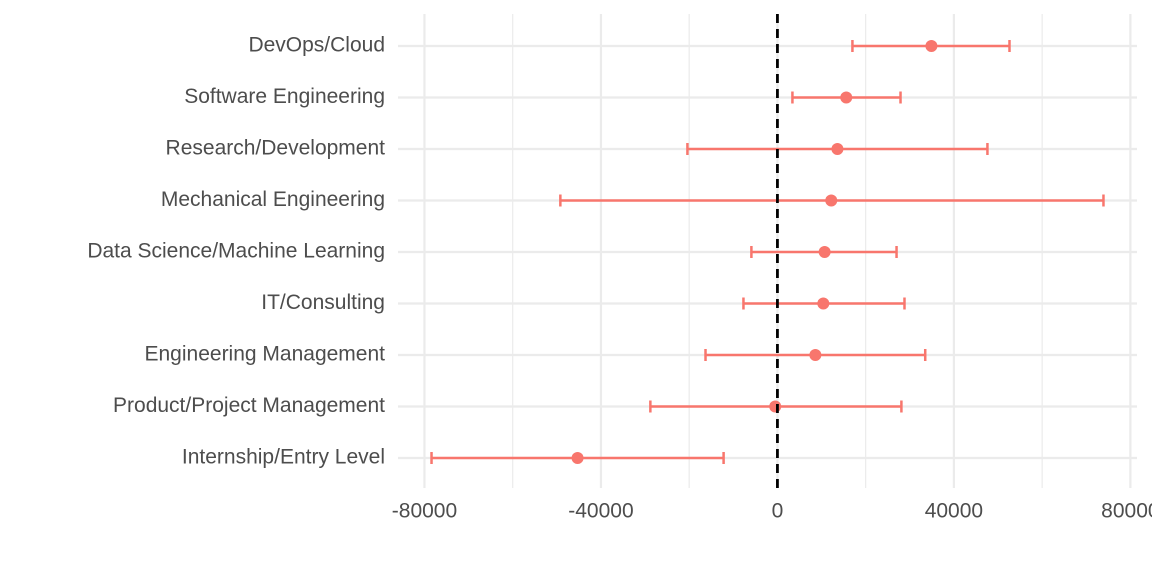 The width and height of the screenshot is (1152, 576). What do you see at coordinates (236, 251) in the screenshot?
I see `y-tick-label: Data Science/Machine Learning` at bounding box center [236, 251].